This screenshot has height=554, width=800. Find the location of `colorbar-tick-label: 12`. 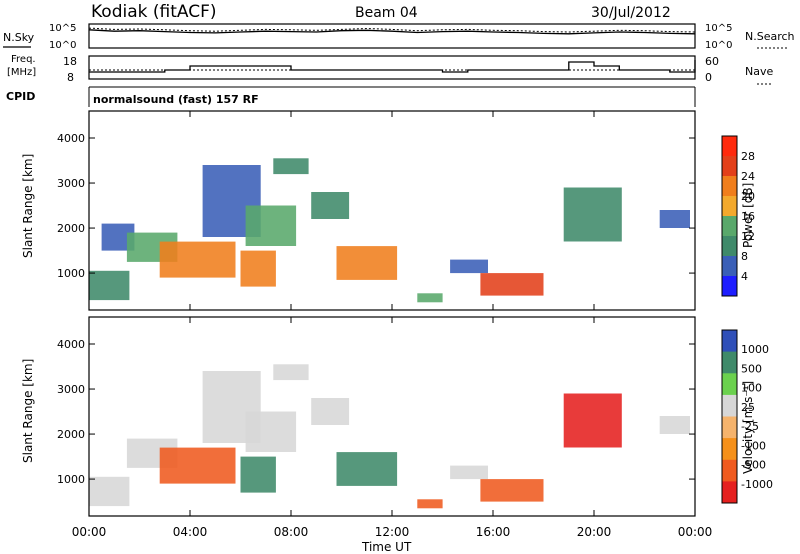

colorbar-tick-label: 12 is located at coordinates (748, 236).